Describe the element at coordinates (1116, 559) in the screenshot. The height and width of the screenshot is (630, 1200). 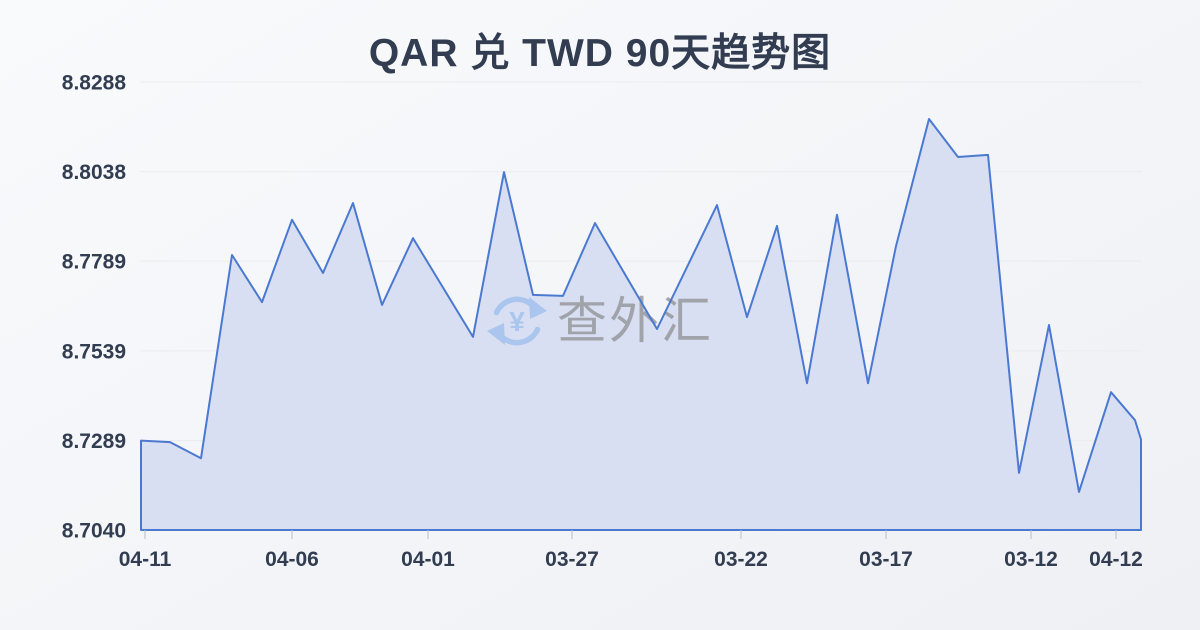
I see `x-axis-label: 04-12` at that location.